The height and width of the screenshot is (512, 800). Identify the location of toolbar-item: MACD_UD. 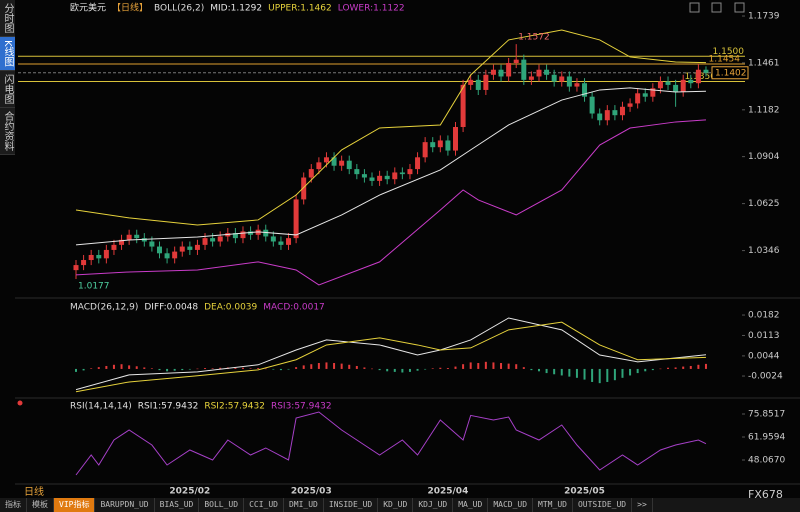
(511, 505).